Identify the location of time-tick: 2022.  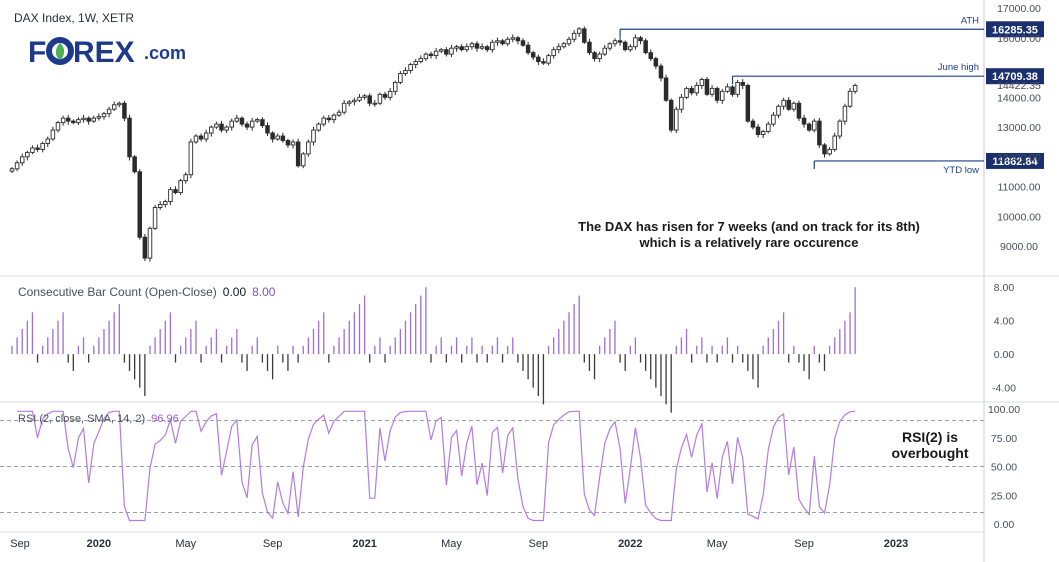
(630, 544).